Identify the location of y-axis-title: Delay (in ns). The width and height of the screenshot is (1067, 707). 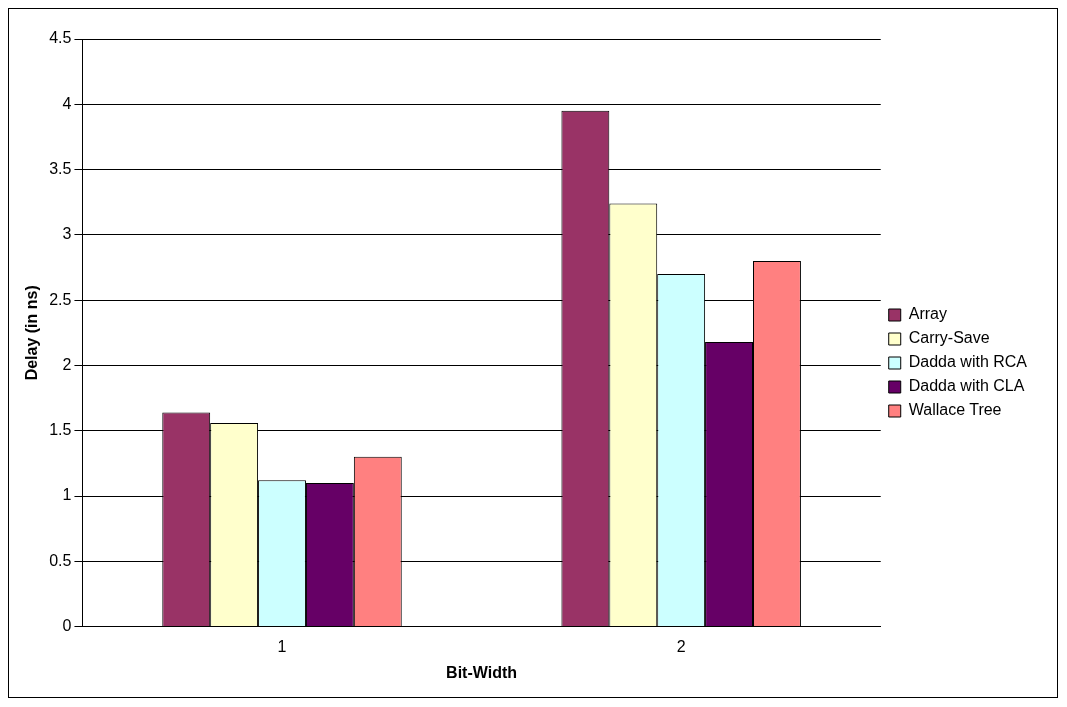
(32, 333).